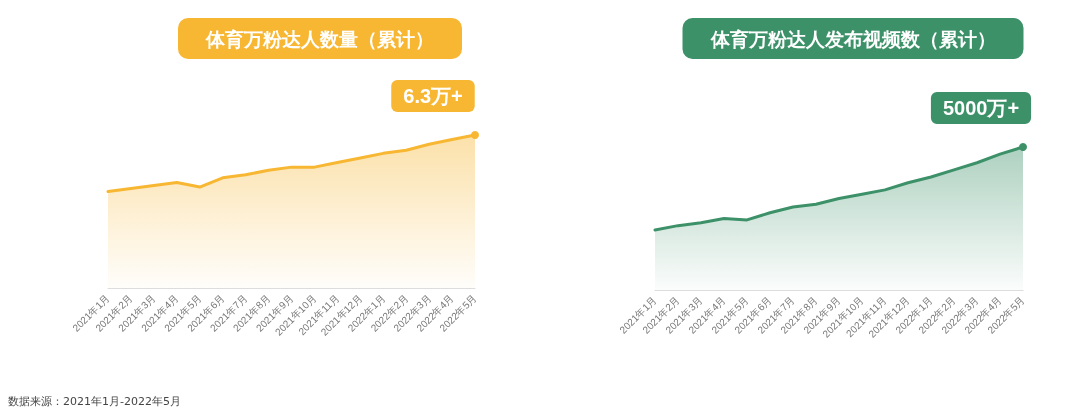  Describe the element at coordinates (94, 401) in the screenshot. I see `source-note: 数据来源：2021年1月-2022年5月` at that location.